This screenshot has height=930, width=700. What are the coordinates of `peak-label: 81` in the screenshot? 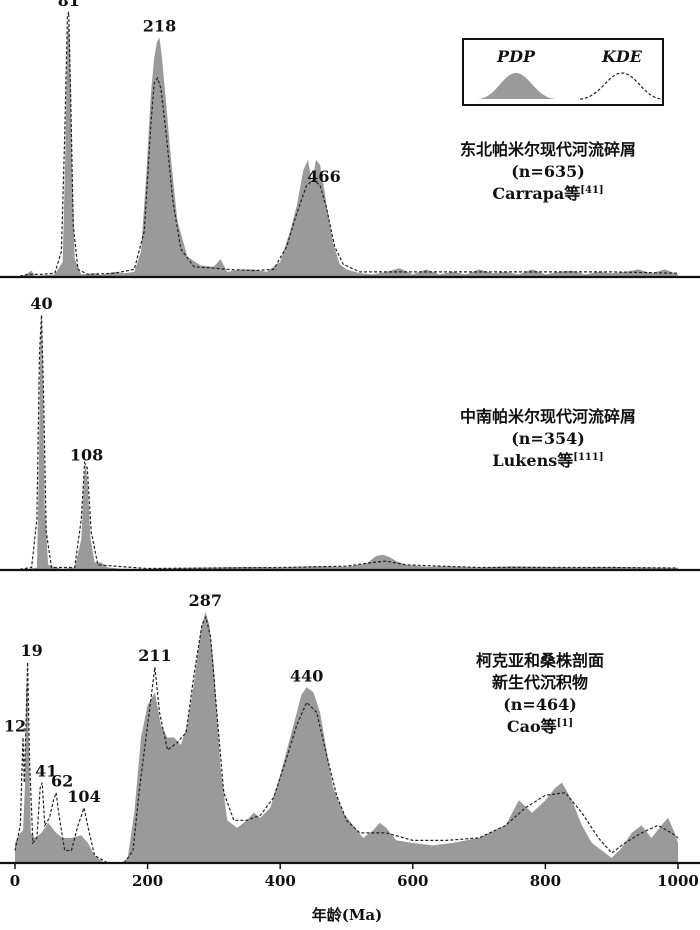 It's located at (69, 5).